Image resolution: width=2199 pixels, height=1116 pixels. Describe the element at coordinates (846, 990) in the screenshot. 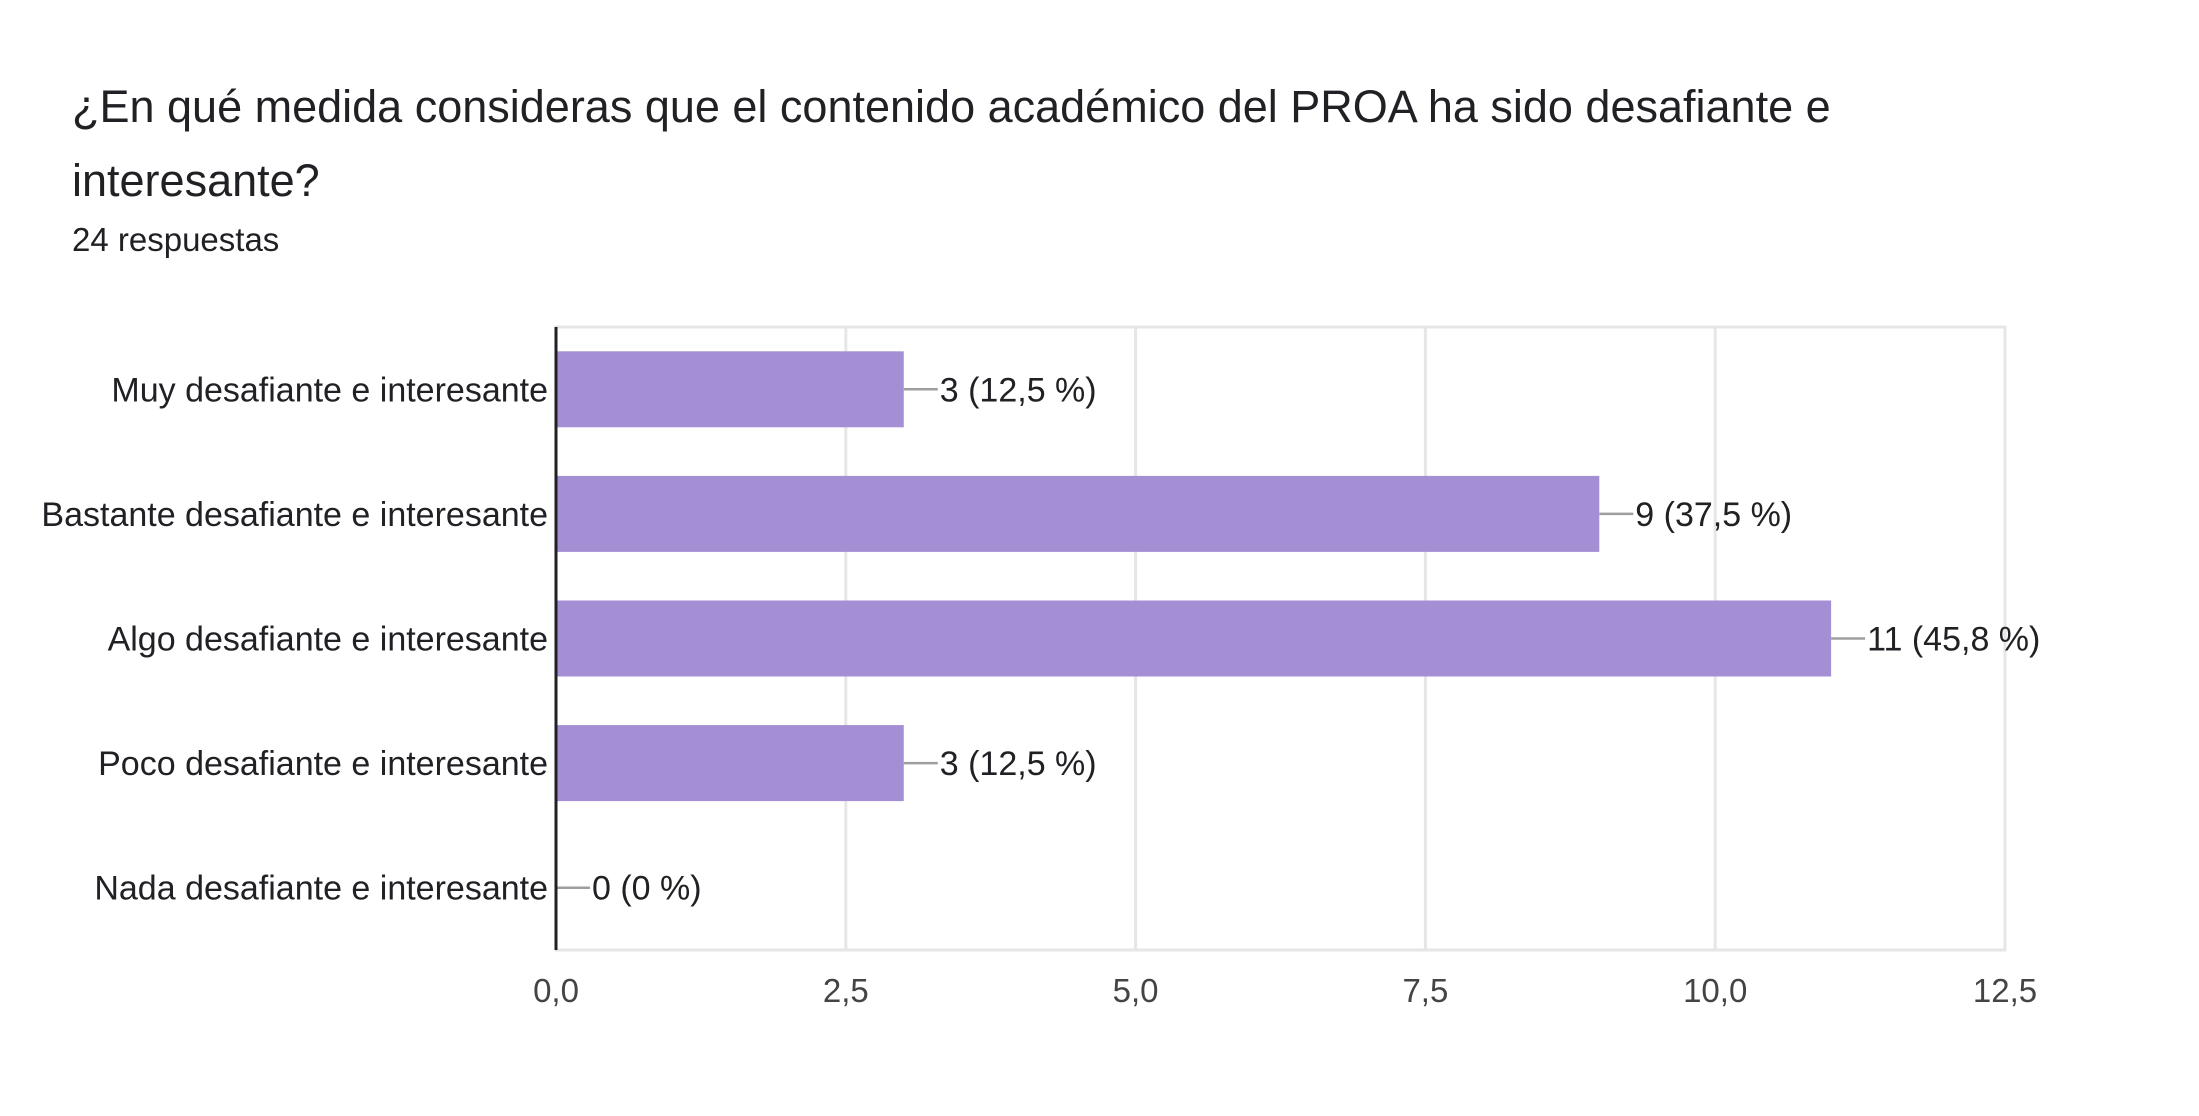

I see `x-tick-label: 2,5` at that location.